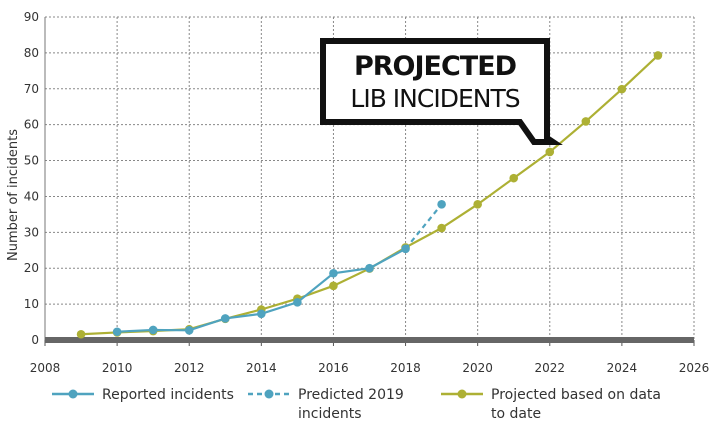 Image resolution: width=711 pixels, height=428 pixels. I want to click on x-tick-label: 2012, so click(189, 368).